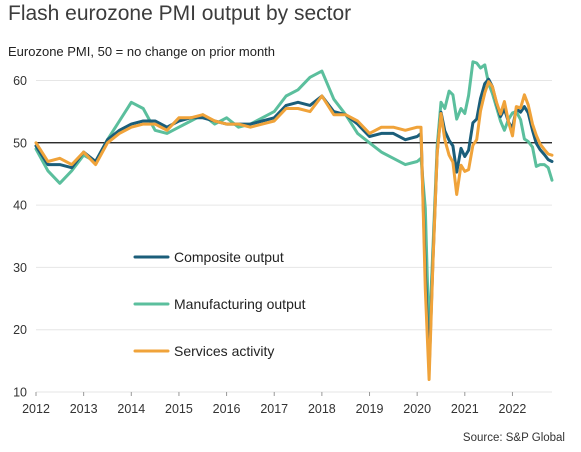 The height and width of the screenshot is (452, 581). Describe the element at coordinates (20, 237) in the screenshot. I see `y-axis: 10 20 30 40 50 60` at that location.